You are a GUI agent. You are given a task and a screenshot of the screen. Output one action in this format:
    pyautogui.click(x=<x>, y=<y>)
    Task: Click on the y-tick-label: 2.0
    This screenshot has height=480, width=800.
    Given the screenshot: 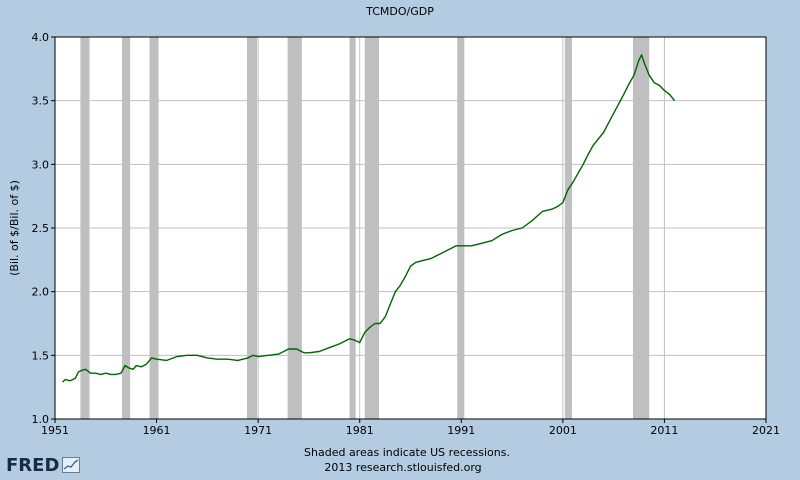 What is the action you would take?
    pyautogui.click(x=41, y=292)
    